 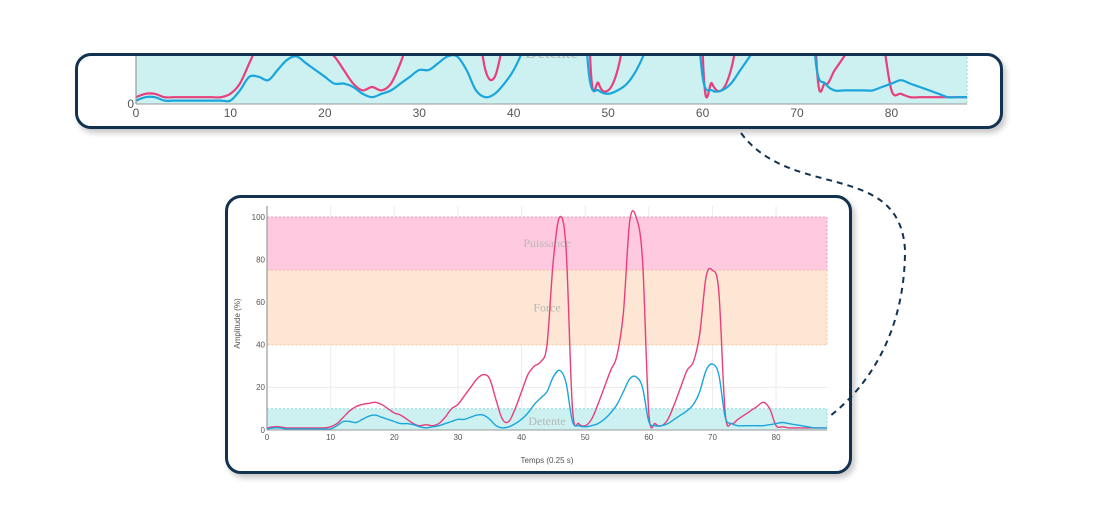 I want to click on y-tick-label: 40, so click(x=260, y=345).